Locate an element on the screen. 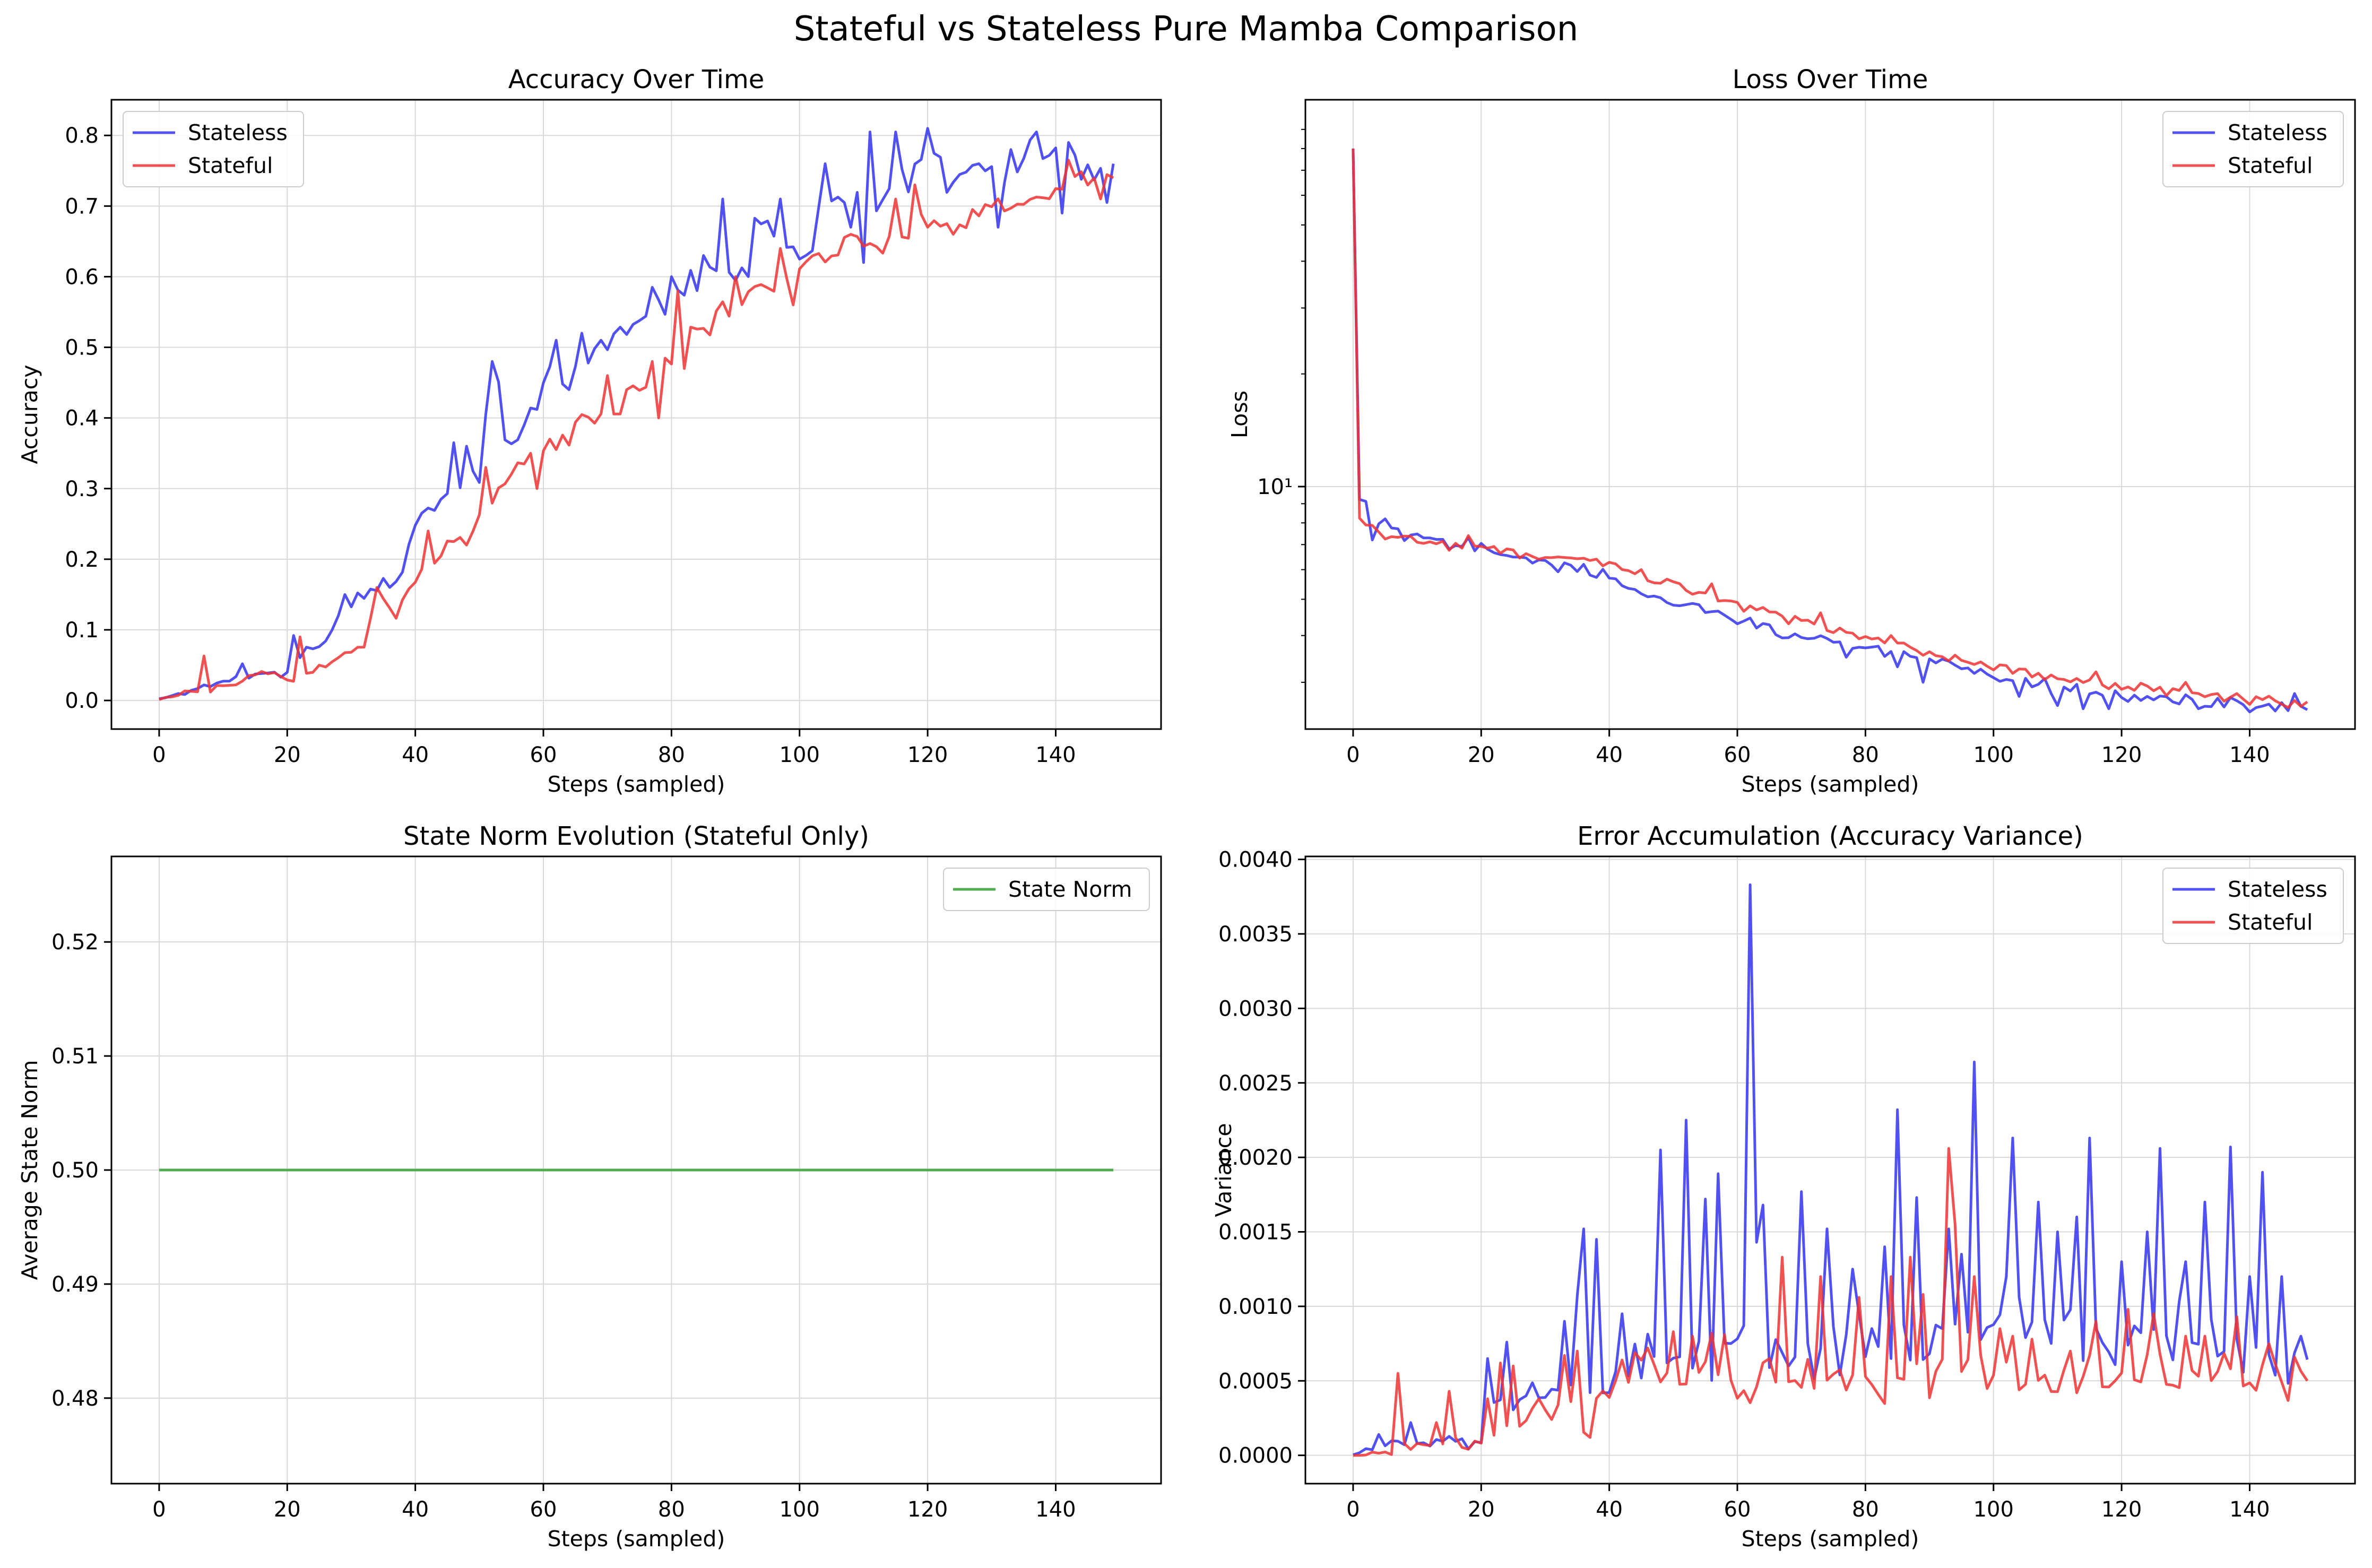 This screenshot has width=2372, height=1568. y-tick-label: 0.3 is located at coordinates (82, 489).